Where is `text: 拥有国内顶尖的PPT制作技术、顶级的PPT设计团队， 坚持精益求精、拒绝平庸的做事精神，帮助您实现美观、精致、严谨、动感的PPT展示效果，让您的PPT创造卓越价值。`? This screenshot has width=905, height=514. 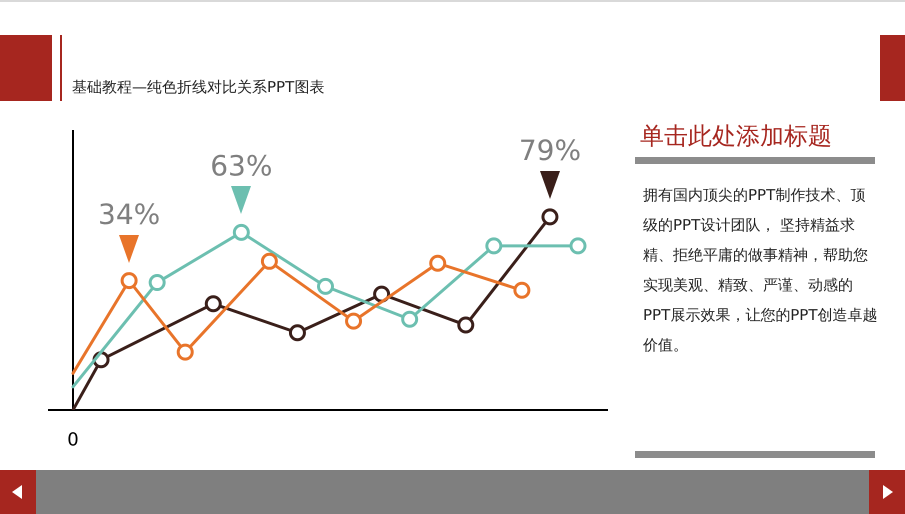 text: 拥有国内顶尖的PPT制作技术、顶级的PPT设计团队， 坚持精益求精、拒绝平庸的做事精神，帮助您实现美观、精致、严谨、动感的PPT展示效果，让您的PPT创造卓越价值。 is located at coordinates (760, 270).